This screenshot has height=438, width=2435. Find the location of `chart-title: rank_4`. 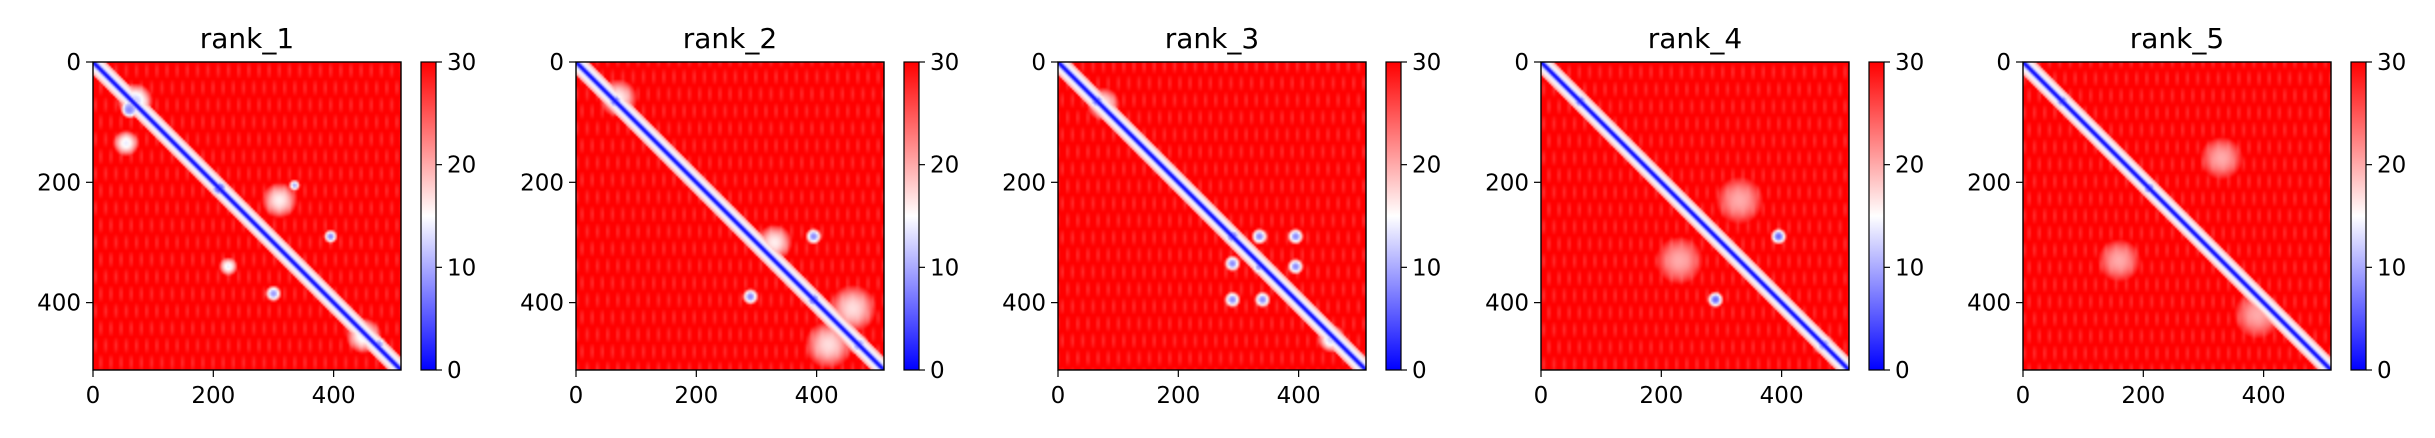

chart-title: rank_4 is located at coordinates (1695, 38).